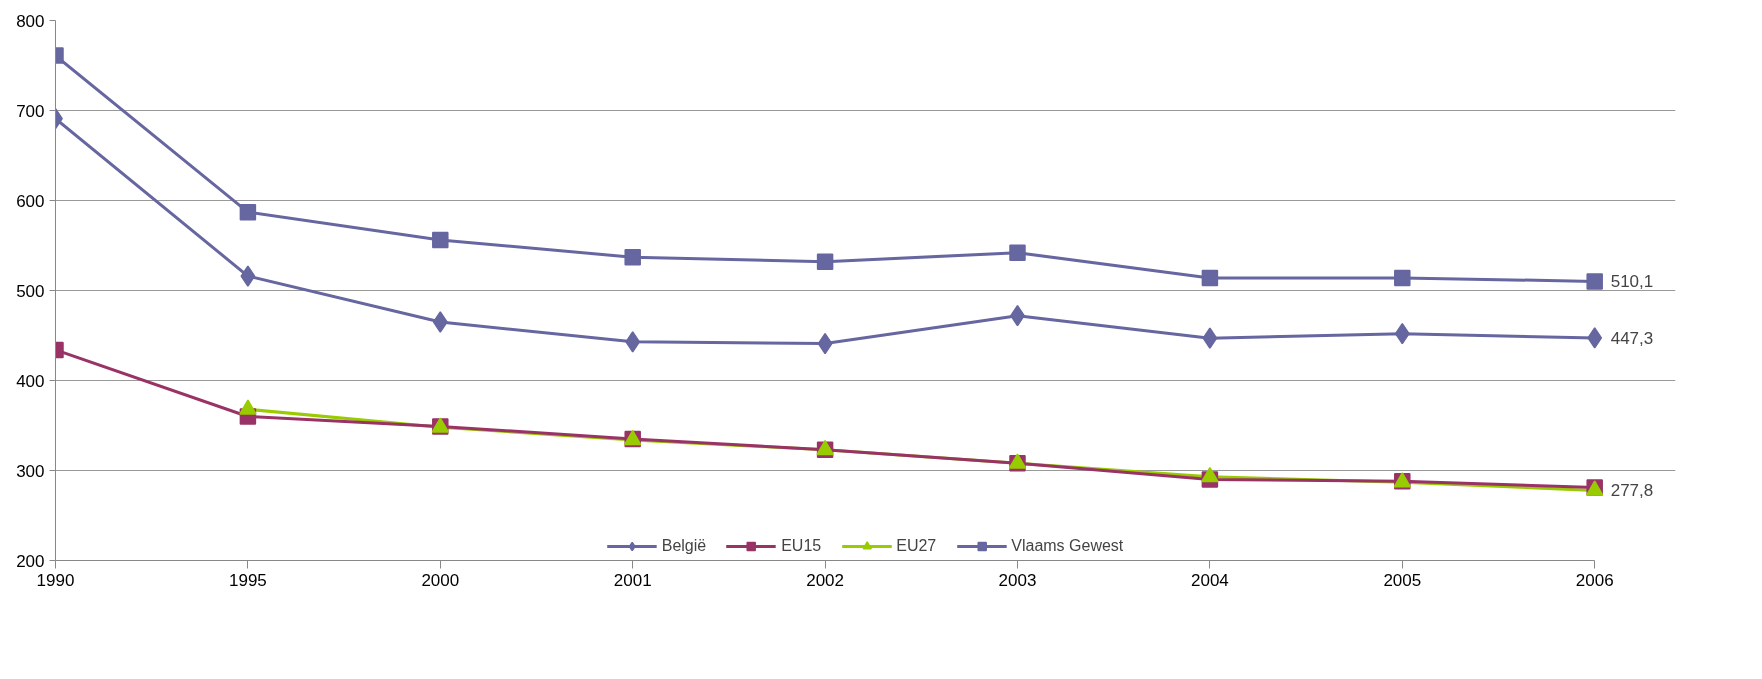 The image size is (1762, 679). I want to click on legend-label: België, so click(684, 546).